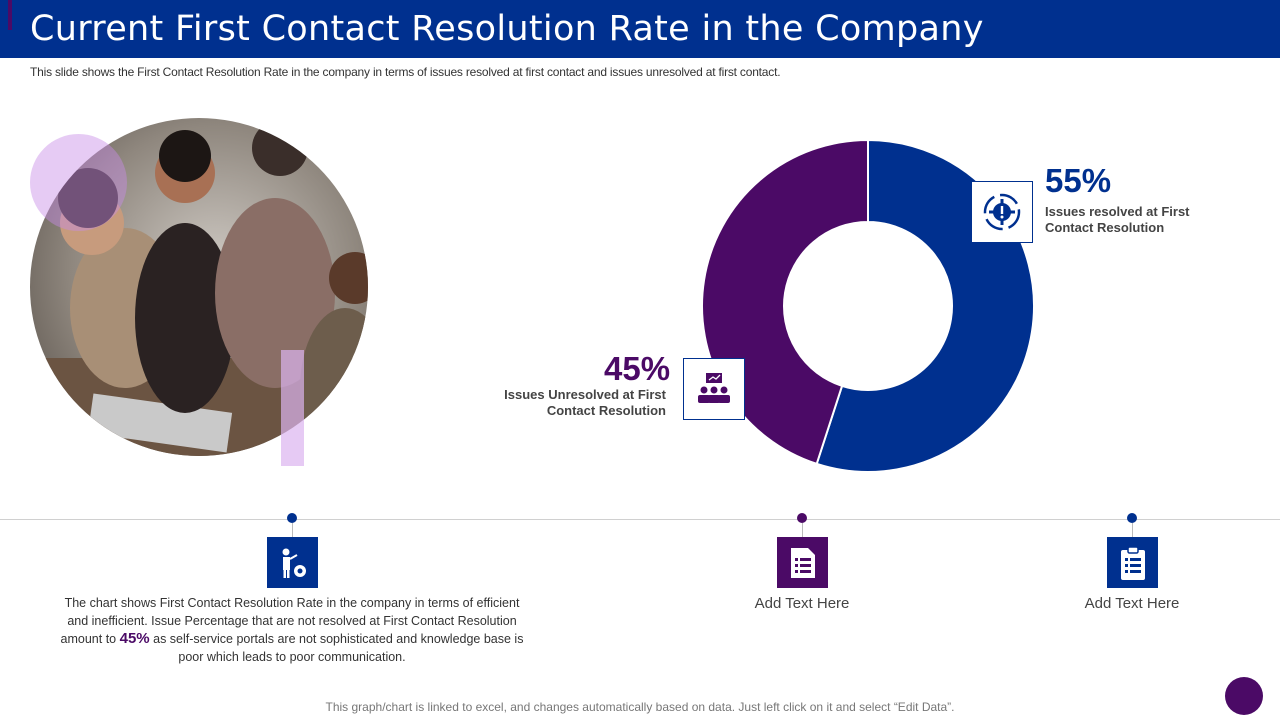 This screenshot has width=1280, height=720. Describe the element at coordinates (10, 15) in the screenshot. I see `title-accent` at that location.